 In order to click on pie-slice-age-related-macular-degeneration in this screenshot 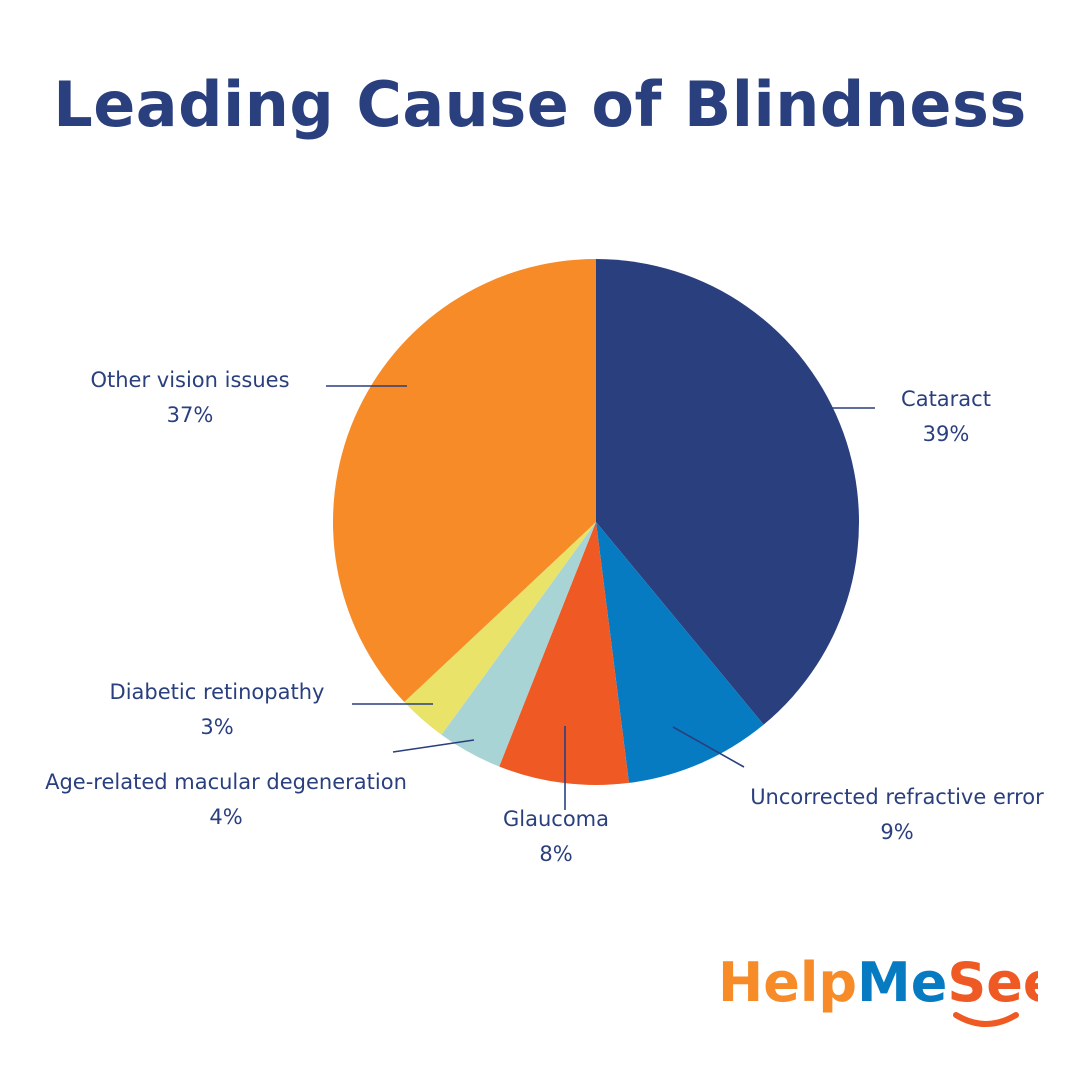, I will do `click(518, 644)`.